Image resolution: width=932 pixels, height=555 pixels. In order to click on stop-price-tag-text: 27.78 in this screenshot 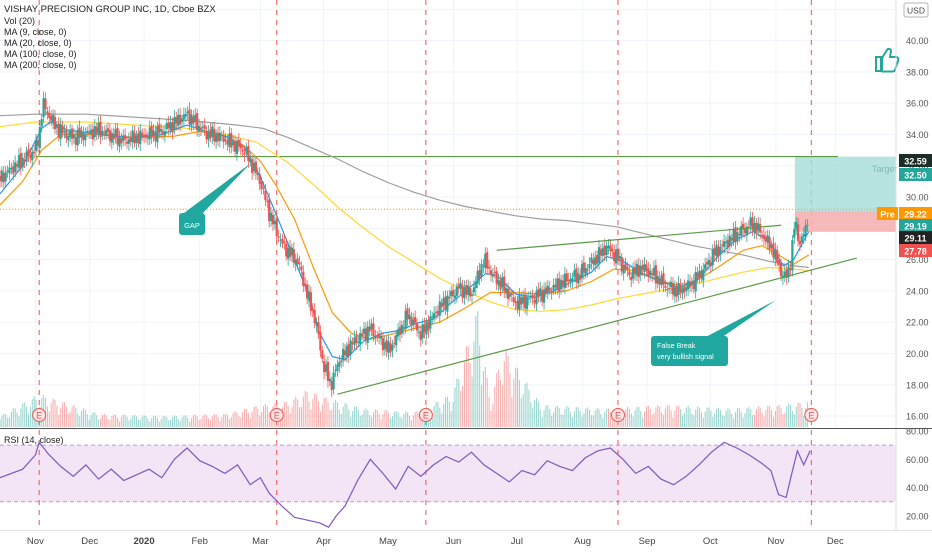, I will do `click(915, 252)`.